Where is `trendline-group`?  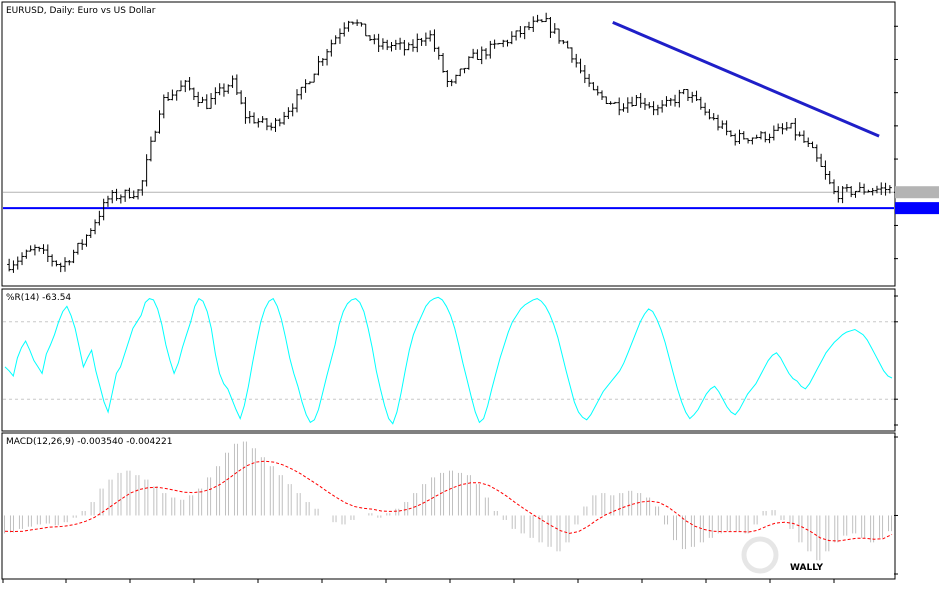
trendline-group is located at coordinates (746, 79).